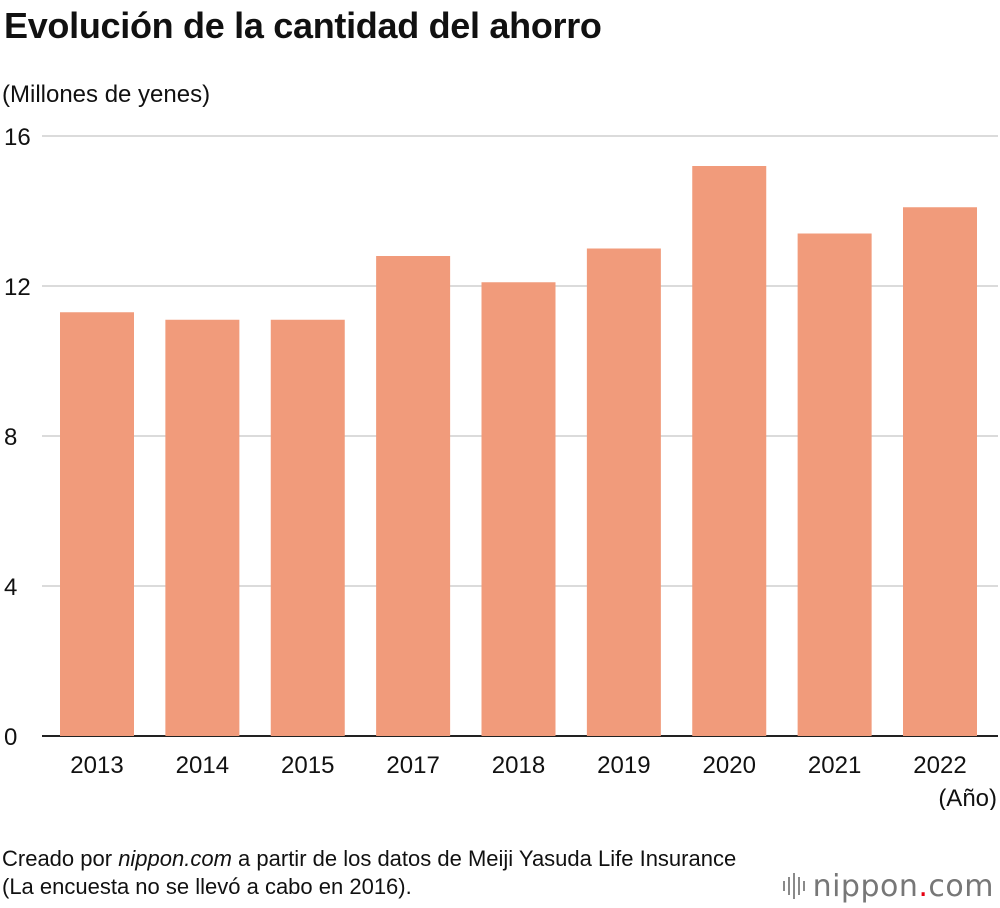 The width and height of the screenshot is (1000, 908). I want to click on nippon-logo: nippon.com, so click(888, 886).